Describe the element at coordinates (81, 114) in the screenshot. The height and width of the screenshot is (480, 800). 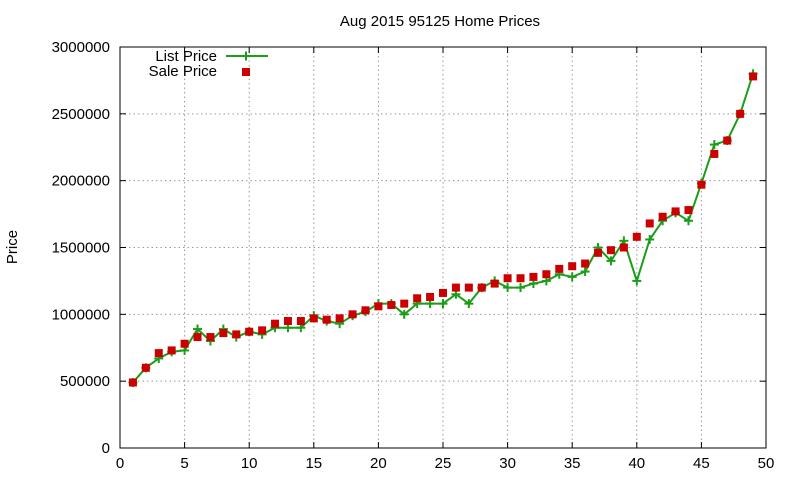
I see `y-tick-label: 2500000` at that location.